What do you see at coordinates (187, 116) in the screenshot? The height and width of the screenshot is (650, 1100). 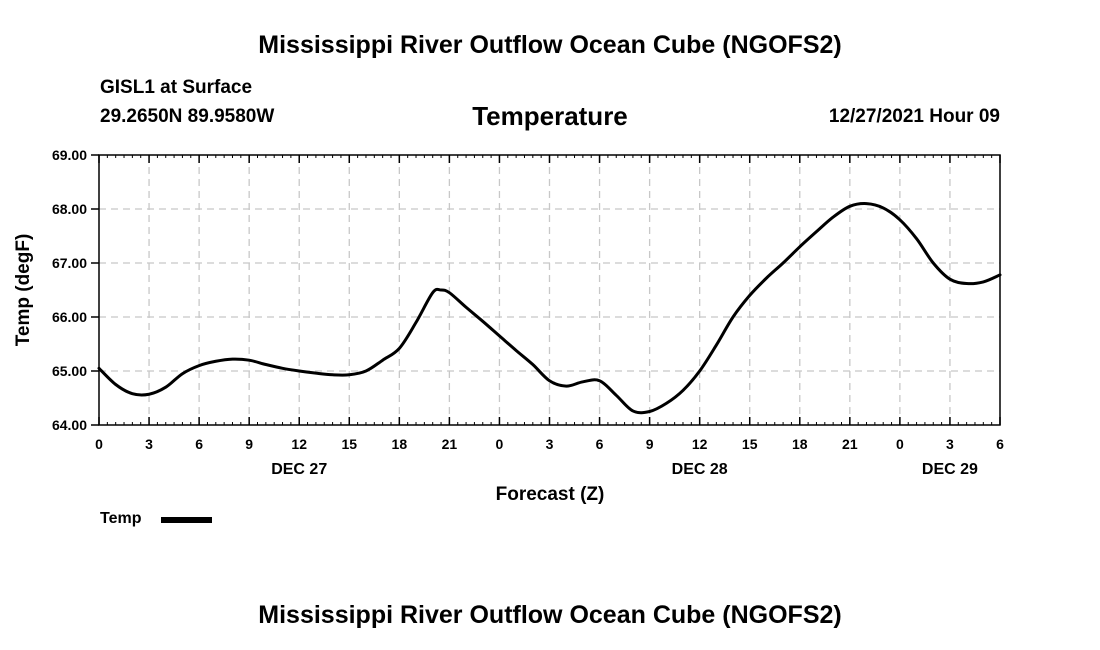 I see `station-coordinates: 29.2650N 89.9580W` at bounding box center [187, 116].